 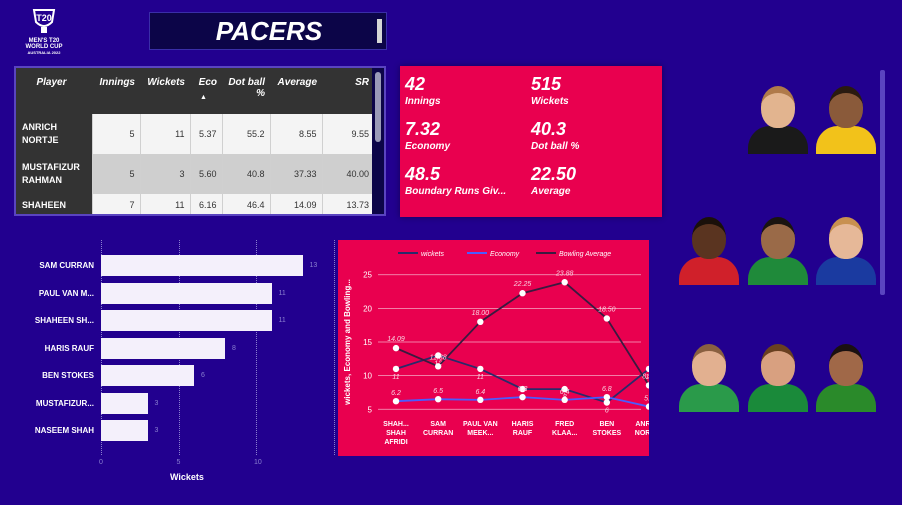 I want to click on table-scrollbar, so click(x=378, y=141).